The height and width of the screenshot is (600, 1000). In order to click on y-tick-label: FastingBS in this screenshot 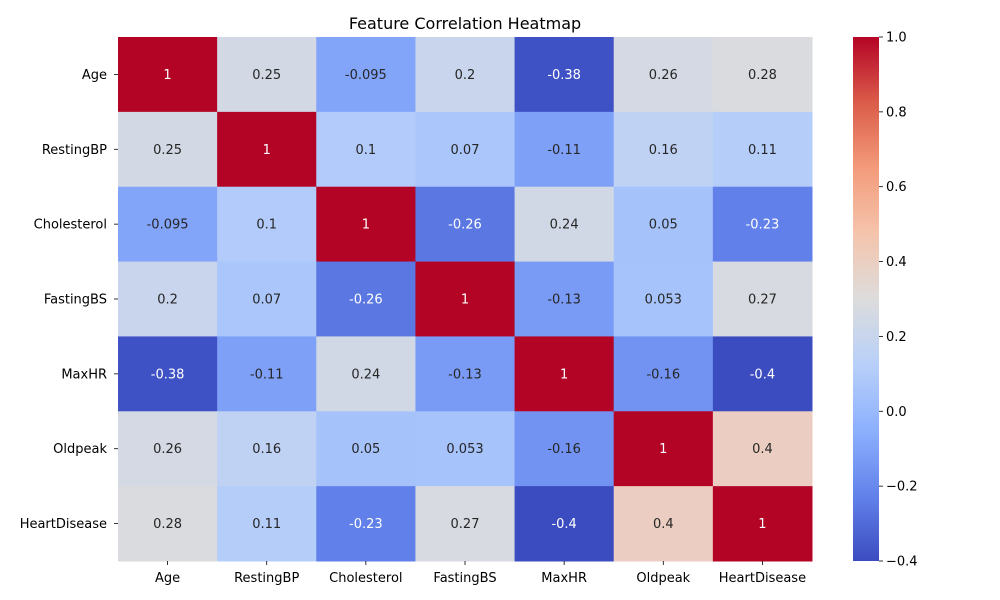, I will do `click(75, 300)`.